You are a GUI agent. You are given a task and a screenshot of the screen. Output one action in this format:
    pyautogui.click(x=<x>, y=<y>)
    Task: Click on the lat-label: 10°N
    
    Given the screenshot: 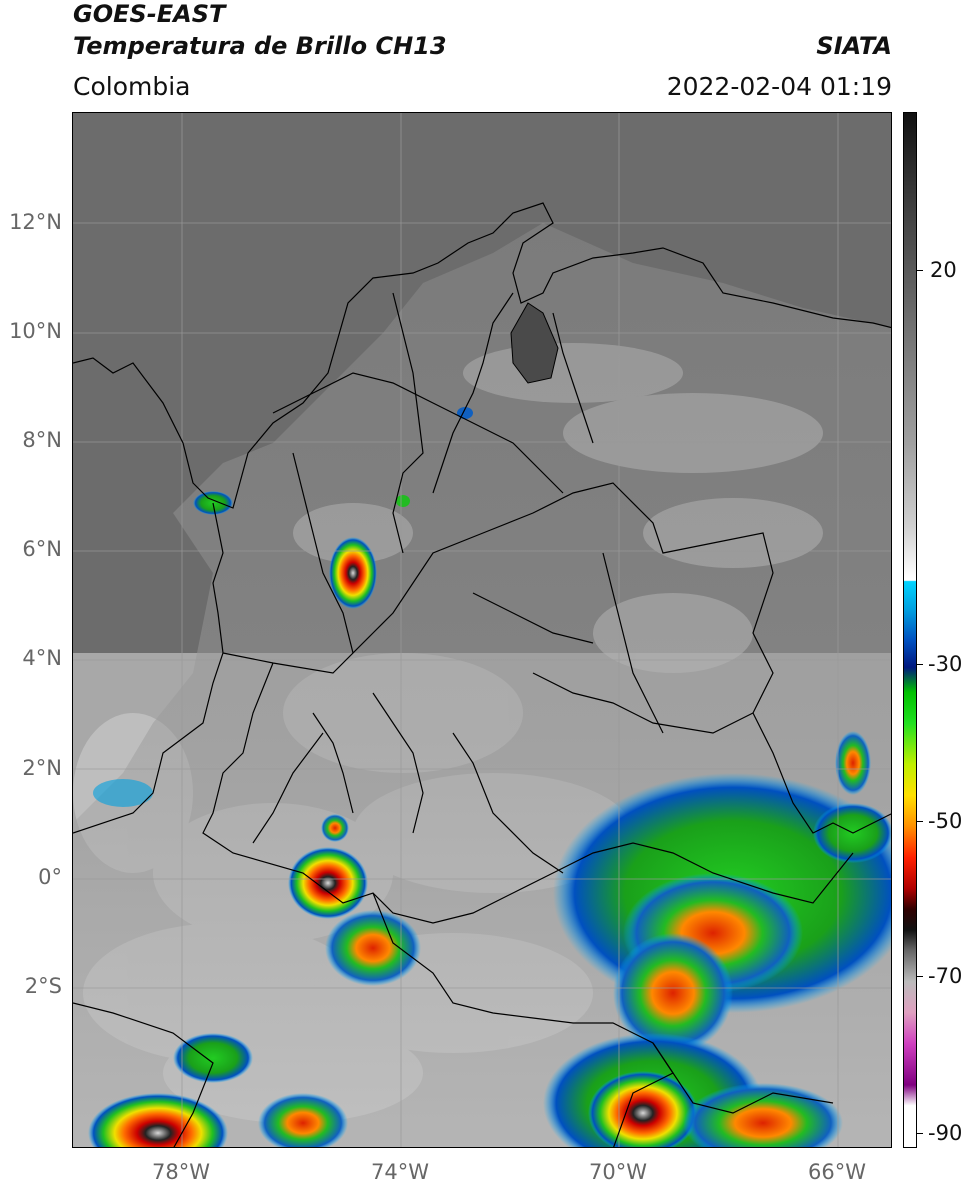 What is the action you would take?
    pyautogui.click(x=35, y=331)
    